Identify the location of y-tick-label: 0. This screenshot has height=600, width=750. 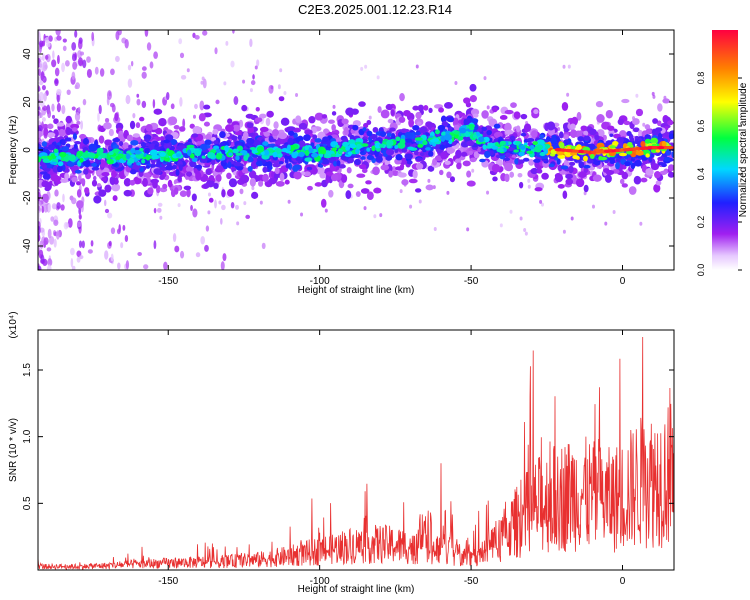
(27, 150).